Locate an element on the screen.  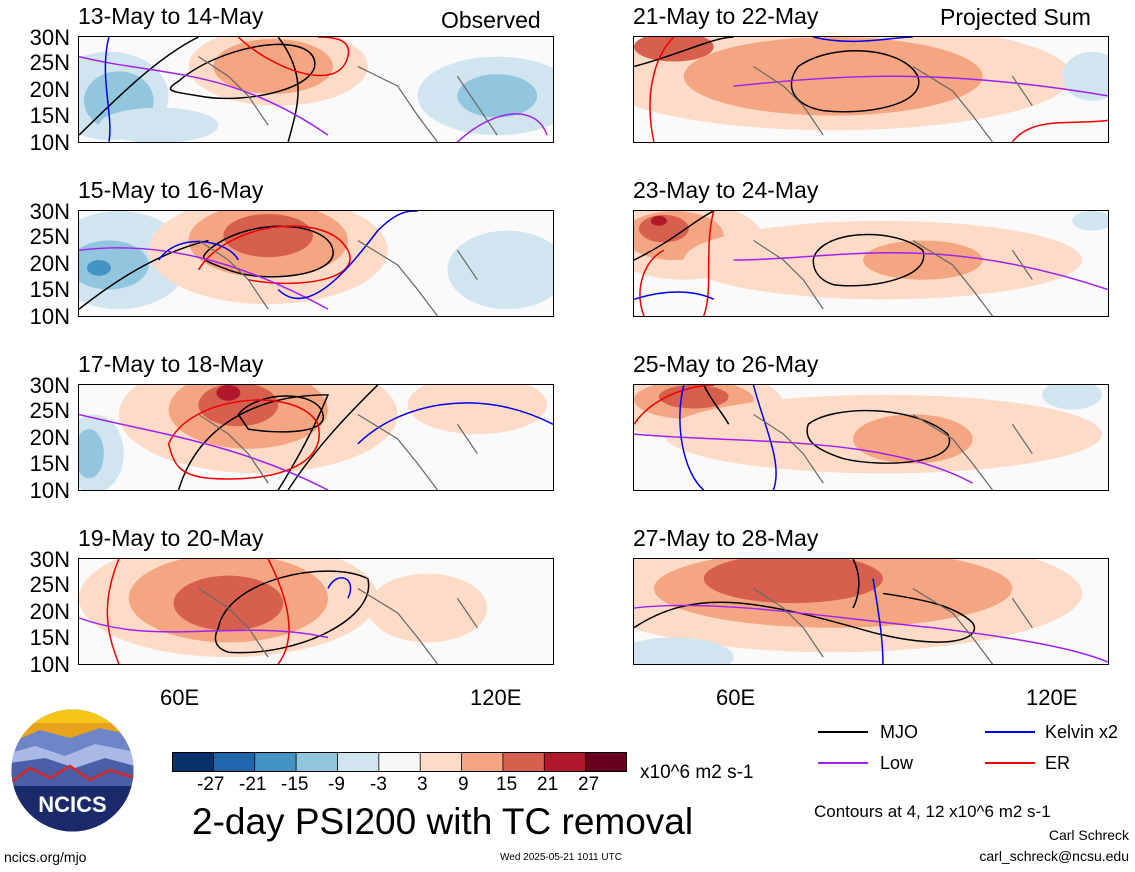
colorbar is located at coordinates (399, 762).